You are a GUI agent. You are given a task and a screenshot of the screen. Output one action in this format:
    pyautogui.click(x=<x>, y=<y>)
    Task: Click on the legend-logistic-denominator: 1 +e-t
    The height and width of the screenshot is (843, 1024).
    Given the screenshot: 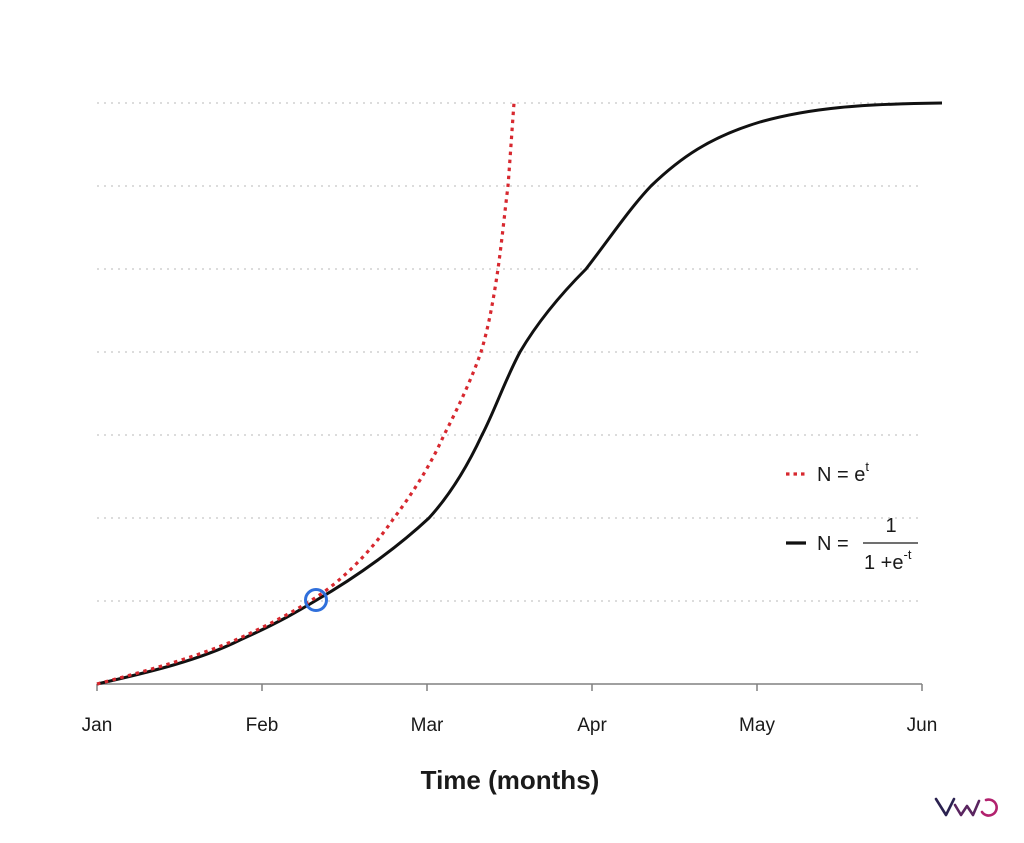 What is the action you would take?
    pyautogui.click(x=888, y=560)
    